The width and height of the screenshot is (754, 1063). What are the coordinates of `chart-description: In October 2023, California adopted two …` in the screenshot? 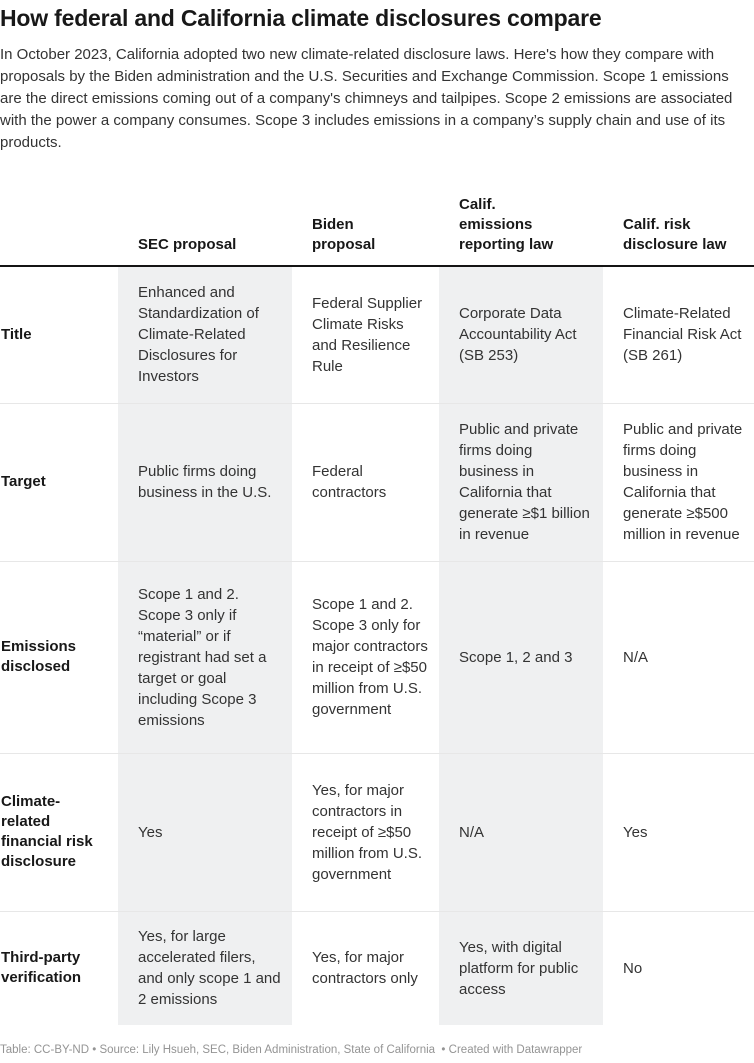 It's located at (366, 98).